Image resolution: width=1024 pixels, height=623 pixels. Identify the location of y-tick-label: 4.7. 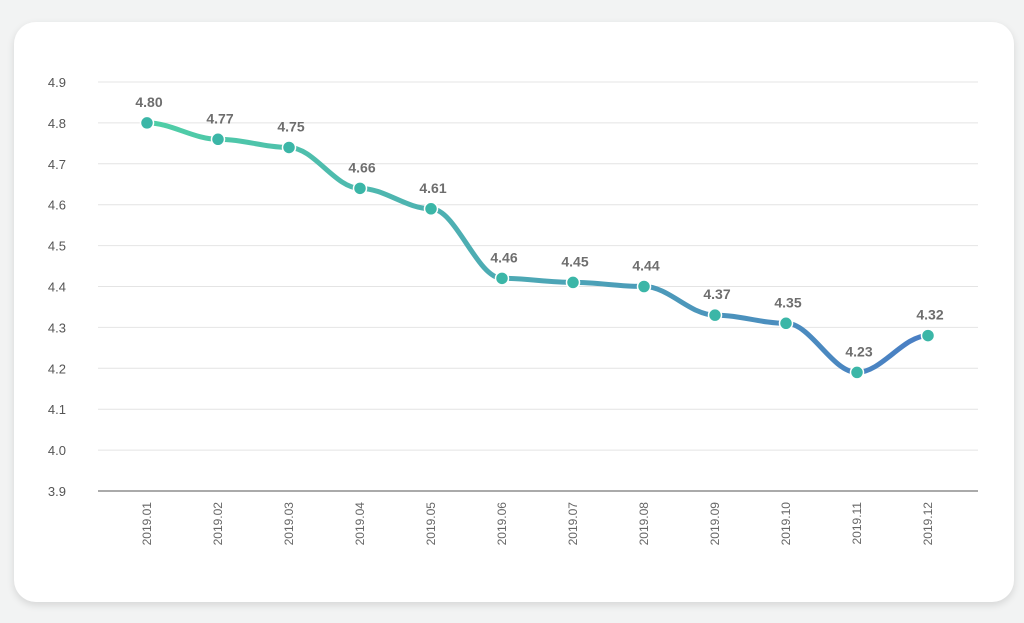
(57, 164).